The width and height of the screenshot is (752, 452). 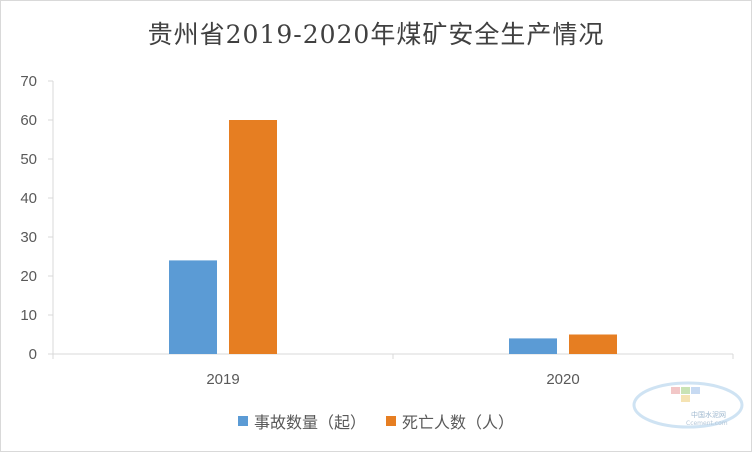 What do you see at coordinates (28, 237) in the screenshot?
I see `y-tick-label: 30` at bounding box center [28, 237].